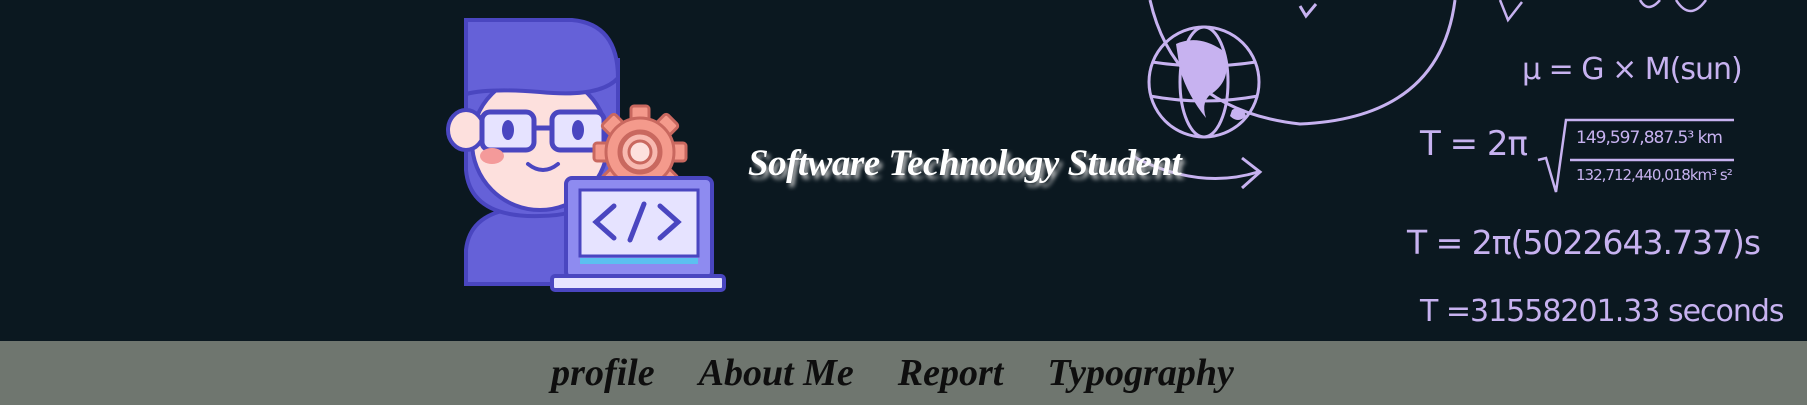 This screenshot has width=1807, height=405. What do you see at coordinates (1140, 373) in the screenshot?
I see `nav-link-typography: Typography` at bounding box center [1140, 373].